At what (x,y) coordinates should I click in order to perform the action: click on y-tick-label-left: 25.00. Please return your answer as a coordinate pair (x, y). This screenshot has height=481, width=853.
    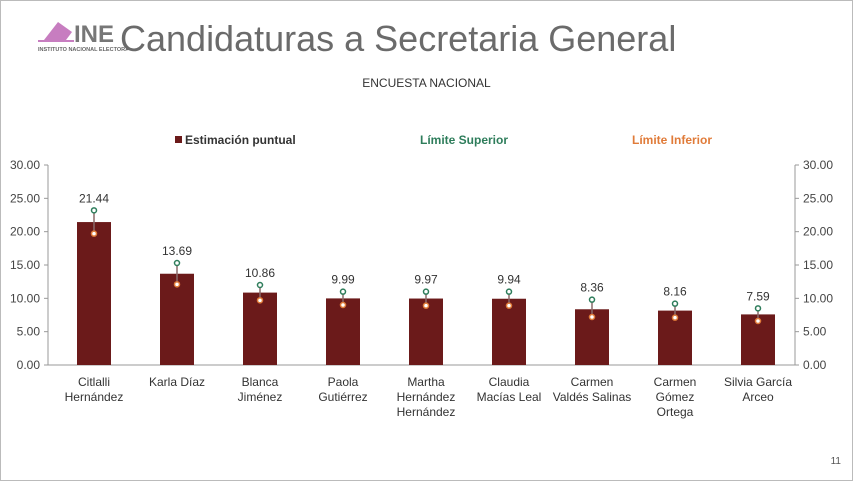
    Looking at the image, I should click on (25, 198).